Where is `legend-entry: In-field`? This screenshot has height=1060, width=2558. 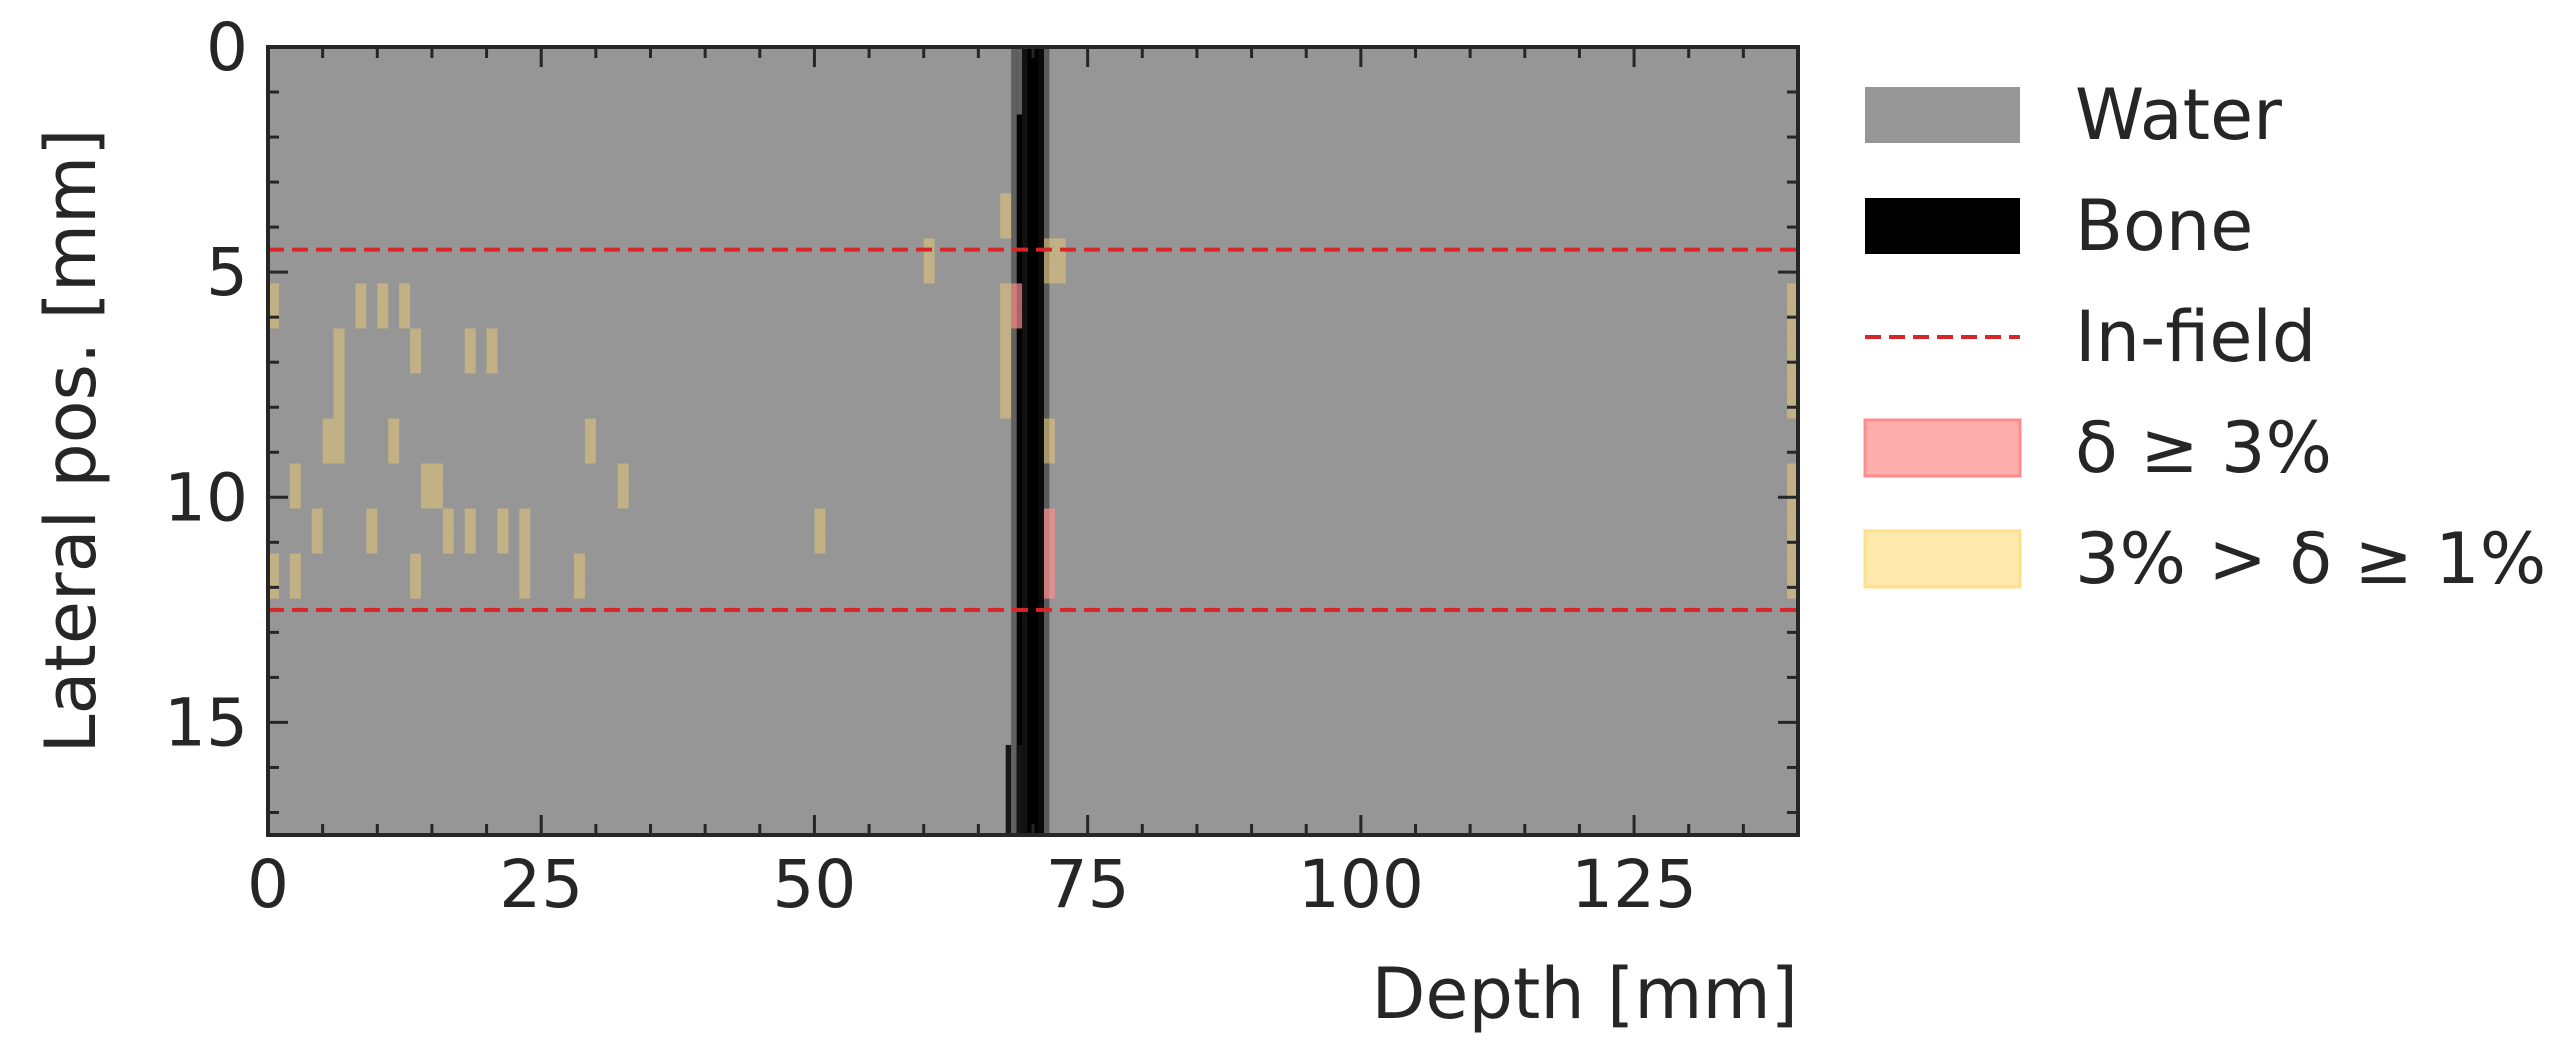
legend-entry: In-field is located at coordinates (2090, 337).